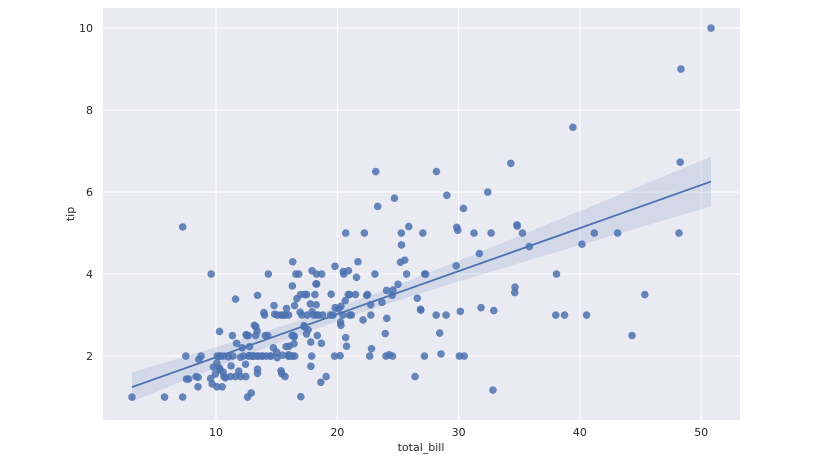 This screenshot has height=468, width=825. I want to click on y-tick-label: 4, so click(89, 274).